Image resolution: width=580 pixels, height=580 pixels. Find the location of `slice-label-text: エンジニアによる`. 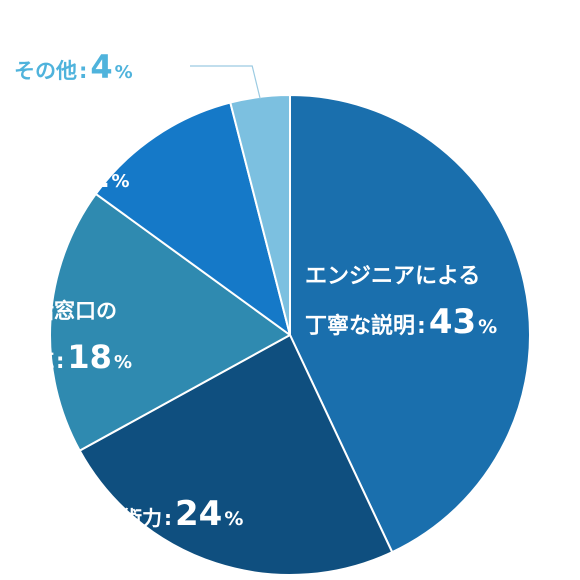

slice-label-text: エンジニアによる is located at coordinates (392, 276).